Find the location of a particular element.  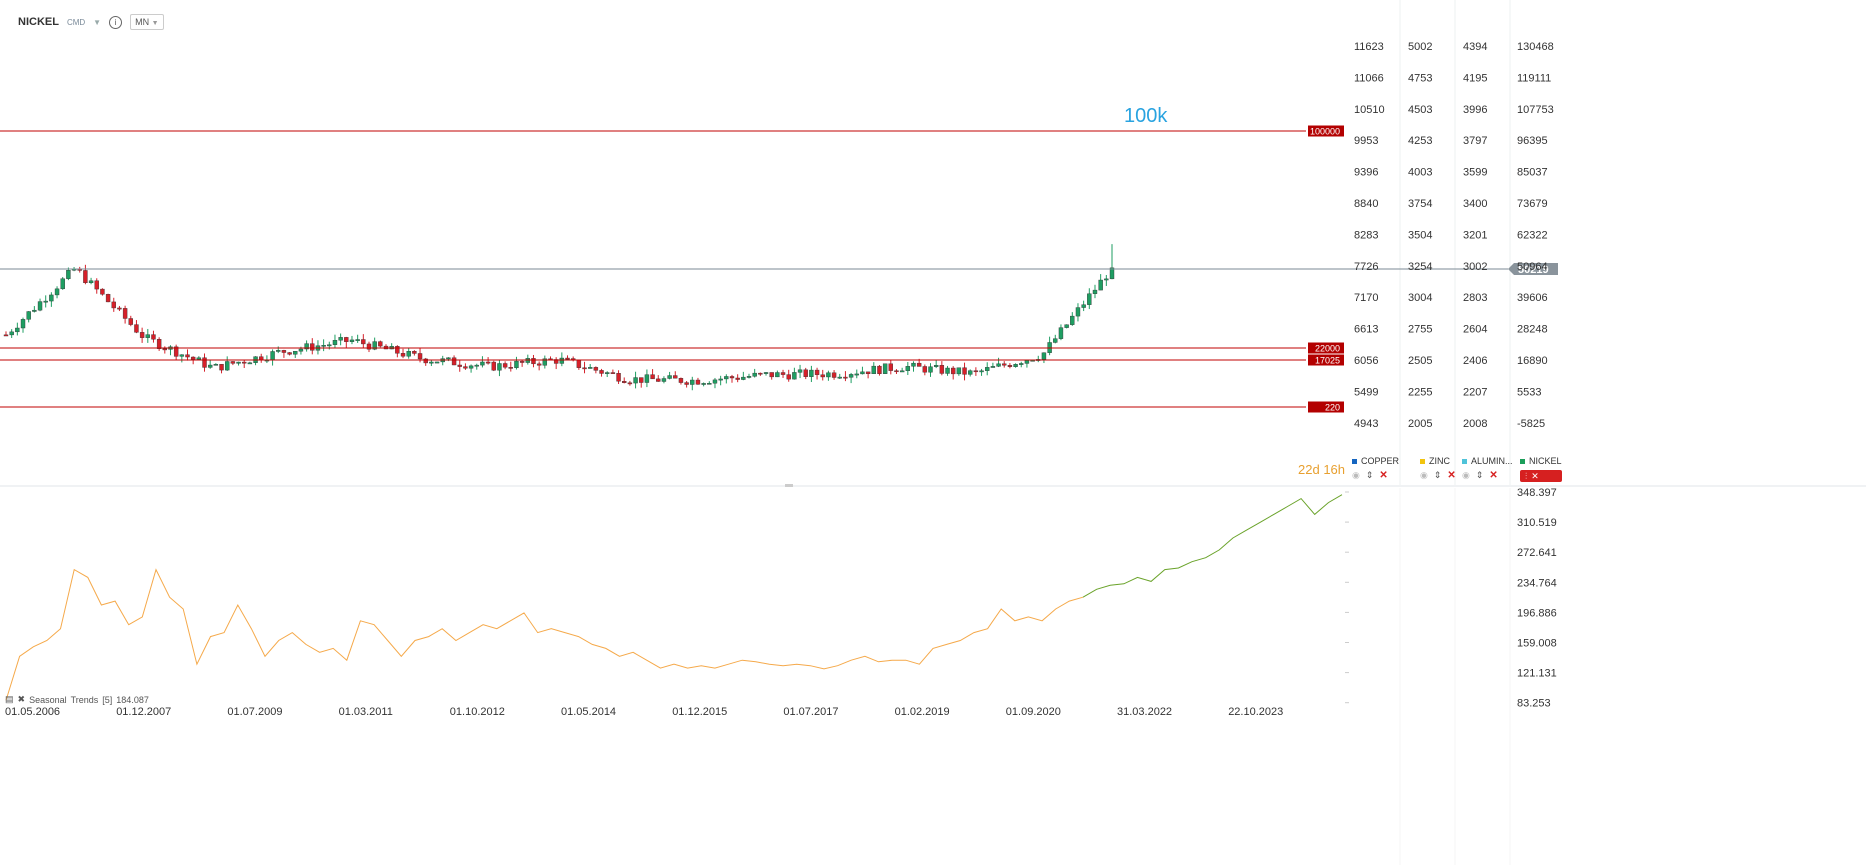

legend-item-nickel: NICKEL ⫶ ✕ is located at coordinates (1541, 469).